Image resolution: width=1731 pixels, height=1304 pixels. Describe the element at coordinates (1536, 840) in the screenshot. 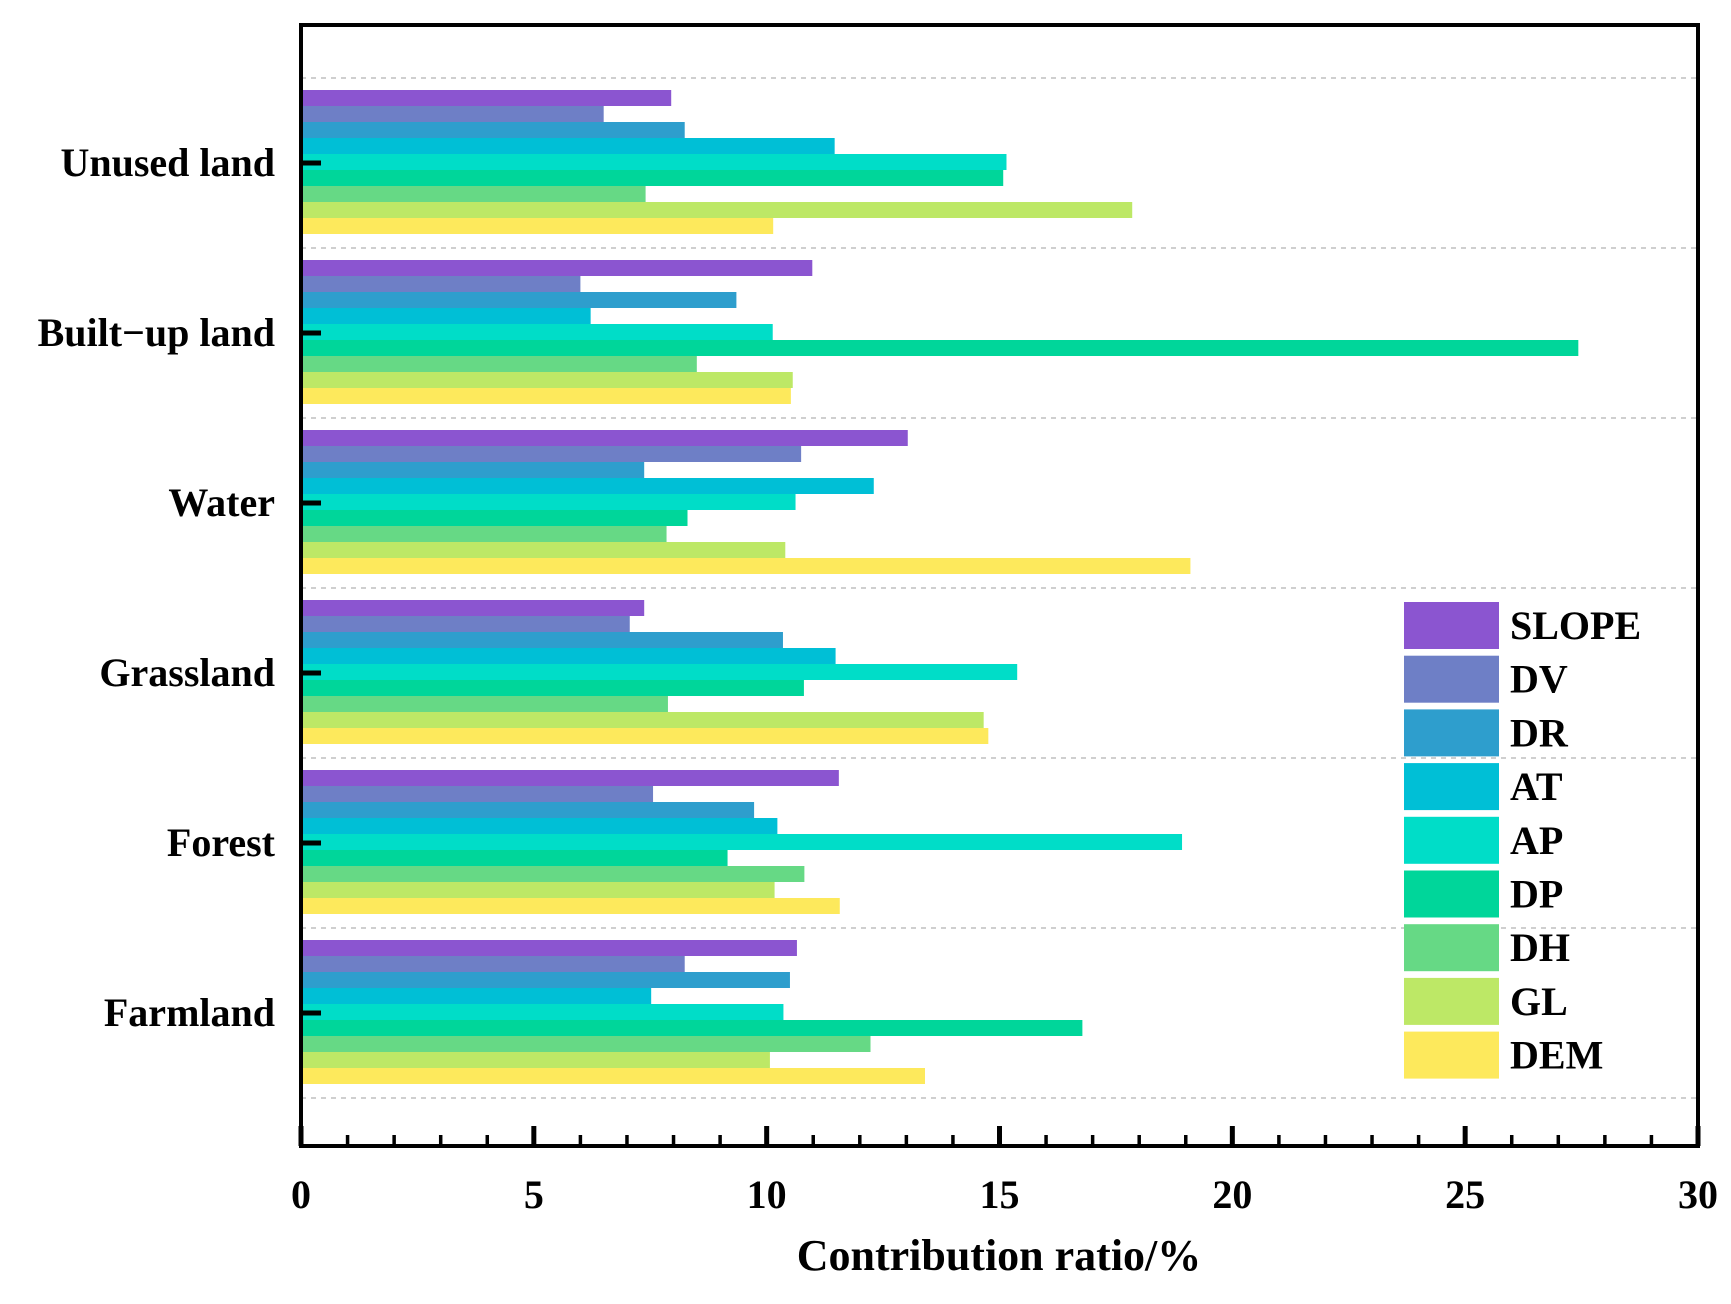

I see `legend-label-ap: AP` at that location.